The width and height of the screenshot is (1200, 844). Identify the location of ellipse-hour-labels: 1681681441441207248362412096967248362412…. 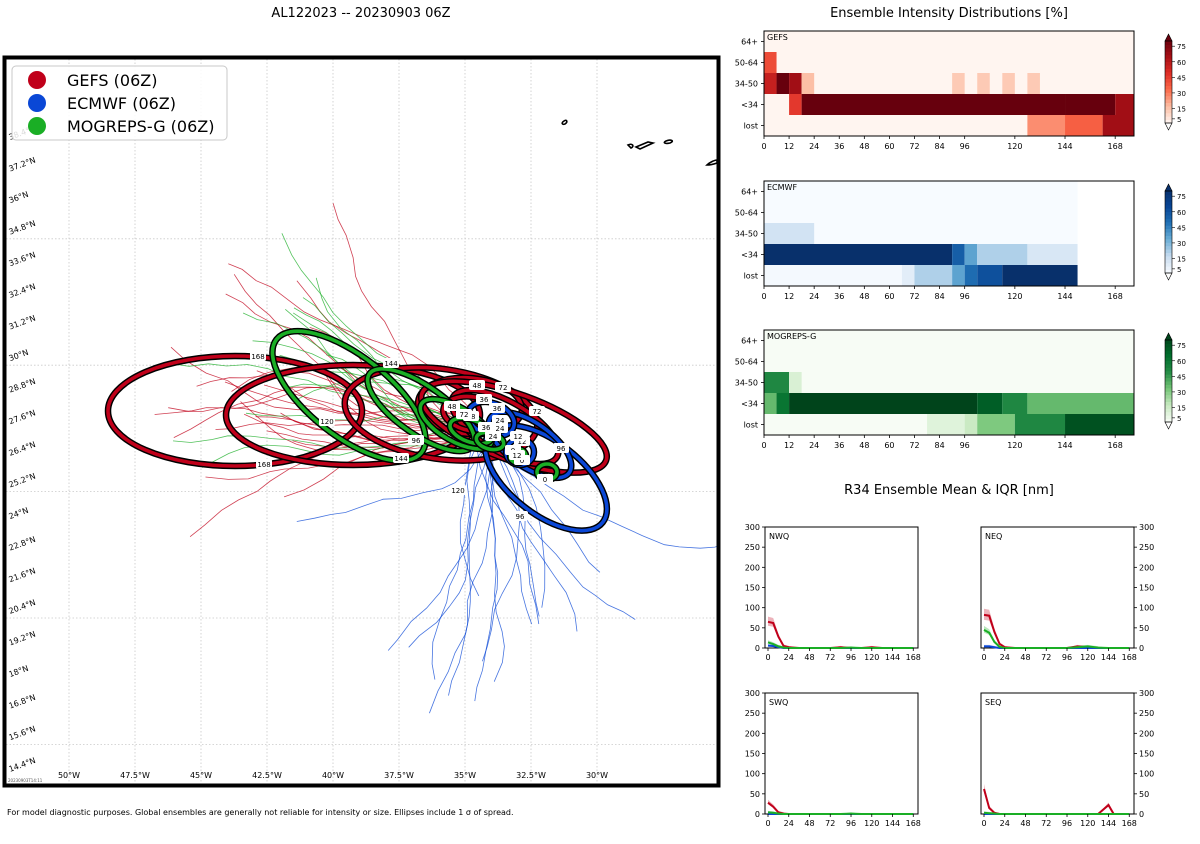
(409, 436).